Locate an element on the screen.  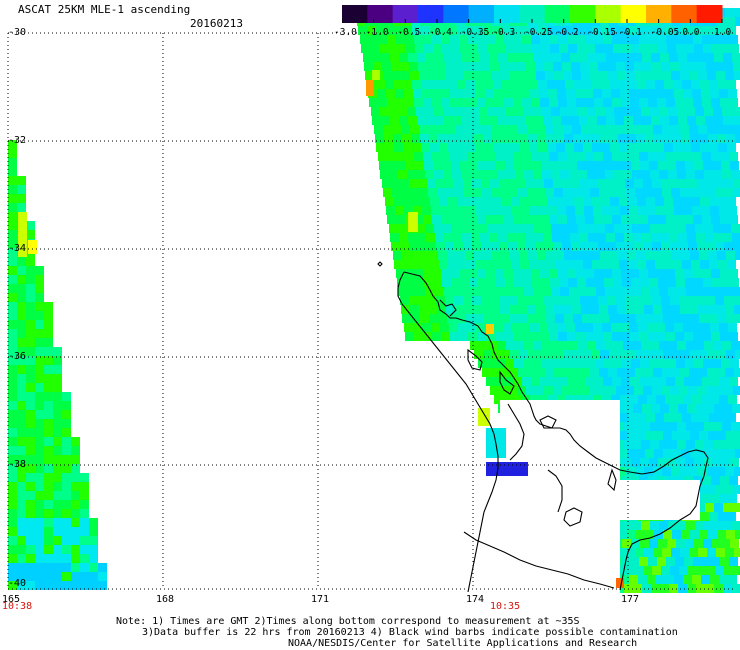
lon-label-177: 177 is located at coordinates (630, 599).